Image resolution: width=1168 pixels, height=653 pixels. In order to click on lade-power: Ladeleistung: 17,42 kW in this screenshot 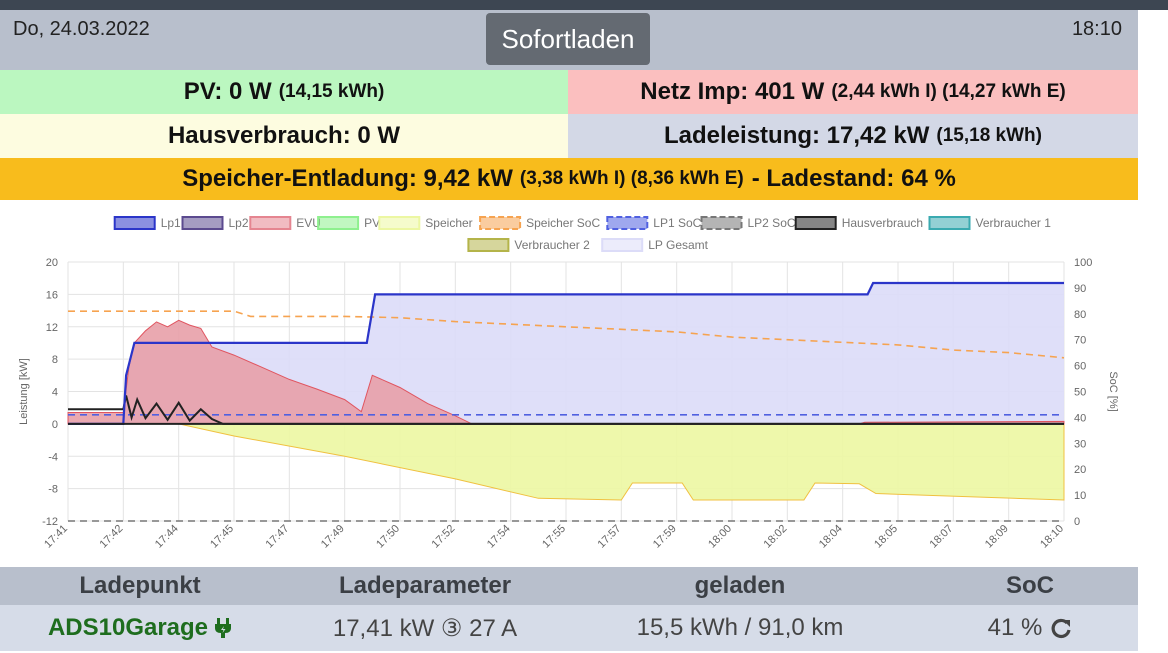, I will do `click(797, 135)`.